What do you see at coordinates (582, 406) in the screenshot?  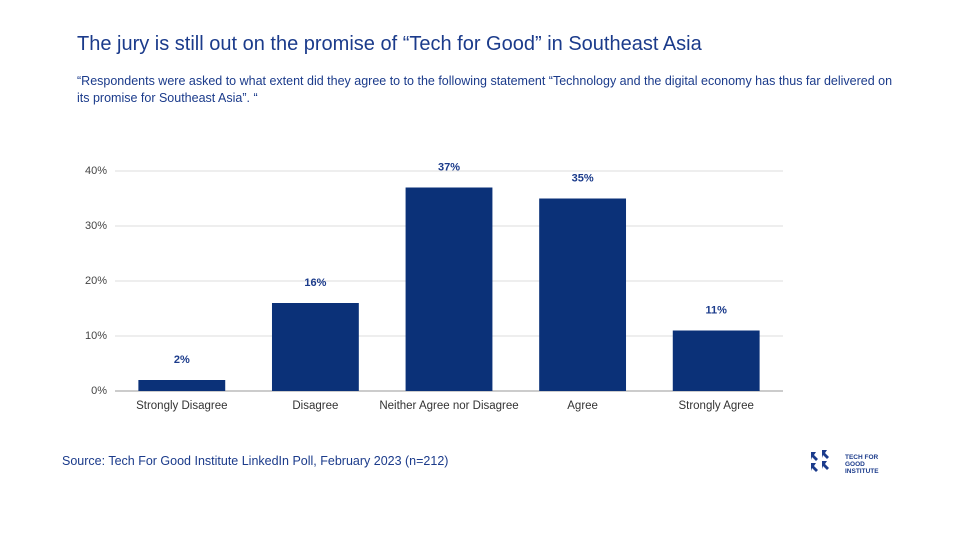 I see `x-tick-label: Agree` at bounding box center [582, 406].